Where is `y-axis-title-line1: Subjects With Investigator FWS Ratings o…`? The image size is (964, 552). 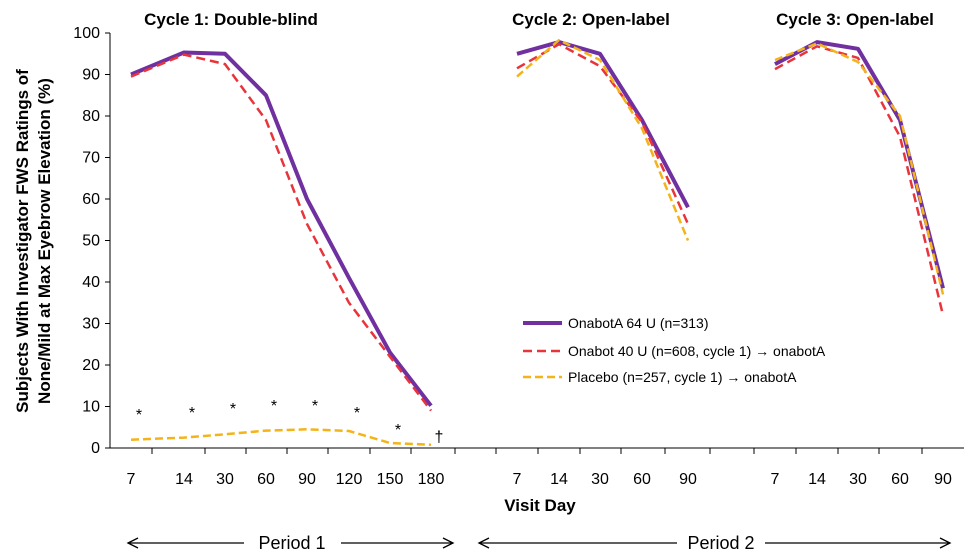 y-axis-title-line1: Subjects With Investigator FWS Ratings o… is located at coordinates (22, 241).